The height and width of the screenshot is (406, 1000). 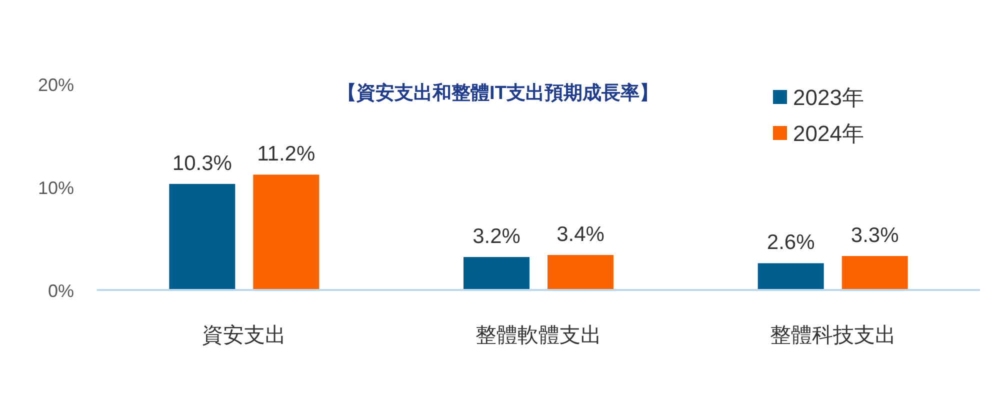 What do you see at coordinates (56, 188) in the screenshot?
I see `y-tick-label: 10%` at bounding box center [56, 188].